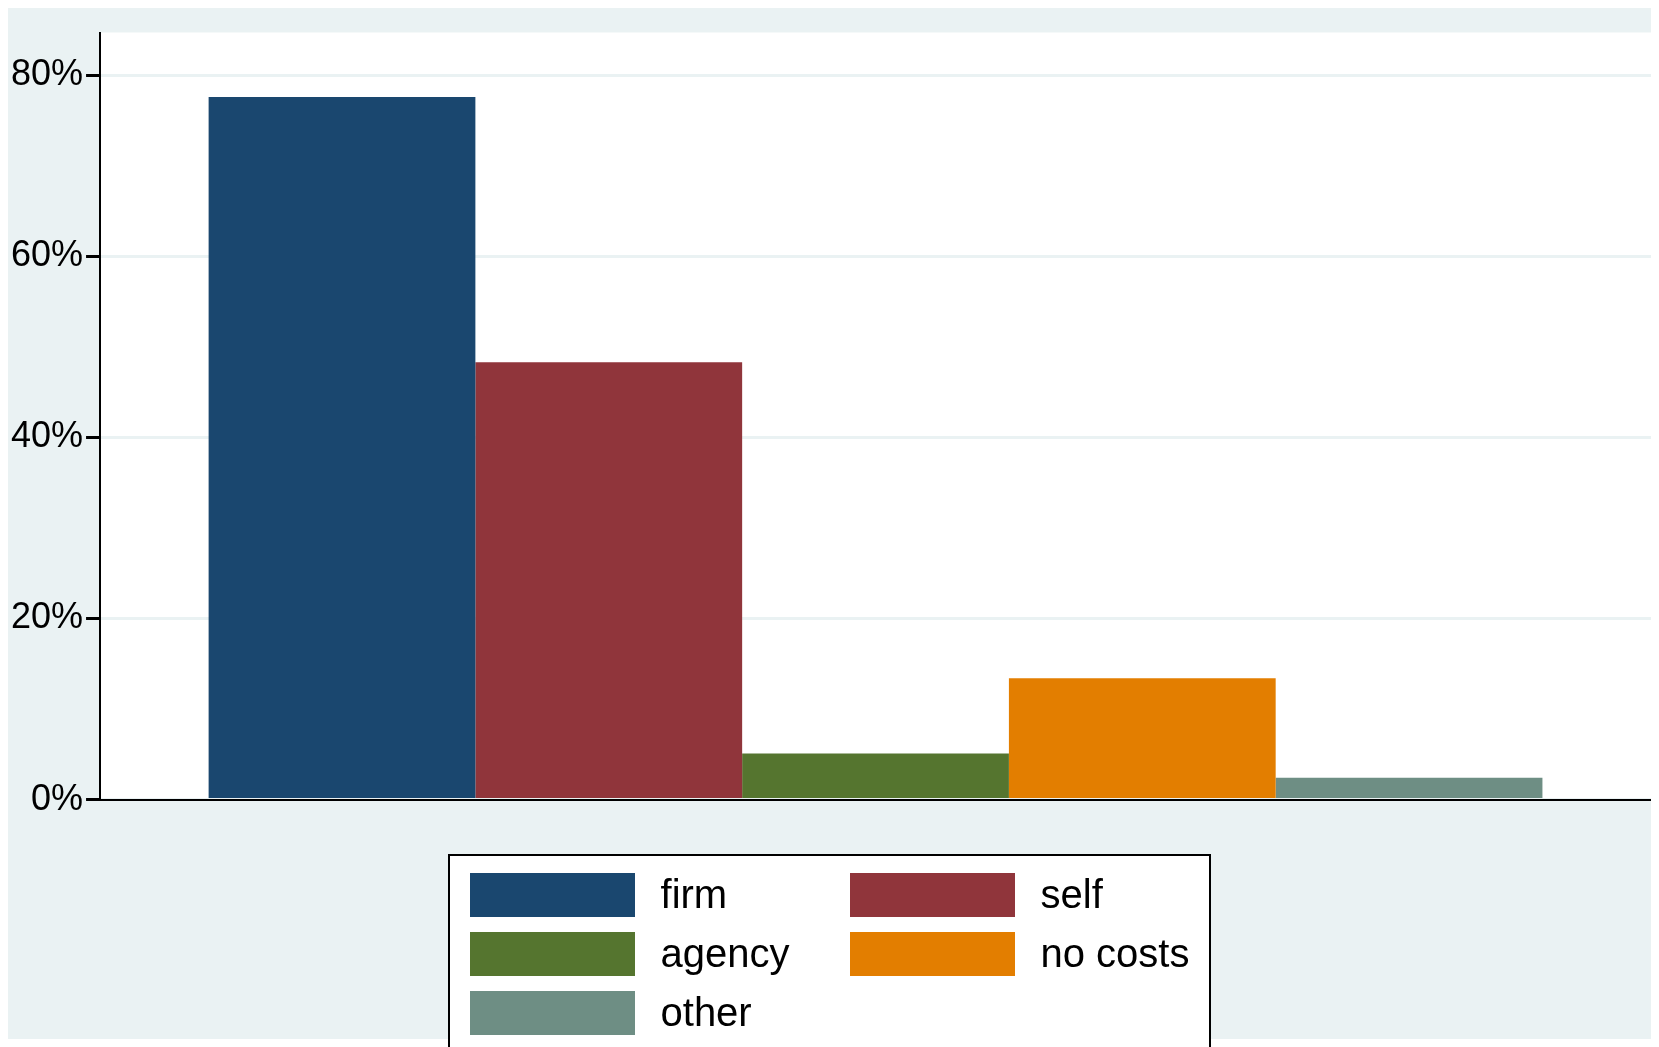  Describe the element at coordinates (47, 254) in the screenshot. I see `y-tick-label: 60%` at that location.